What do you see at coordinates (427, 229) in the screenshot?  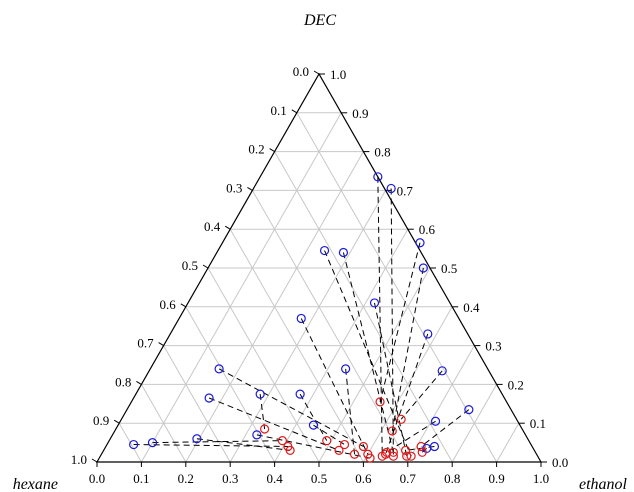 I see `tick-label-dec: 0.6` at bounding box center [427, 229].